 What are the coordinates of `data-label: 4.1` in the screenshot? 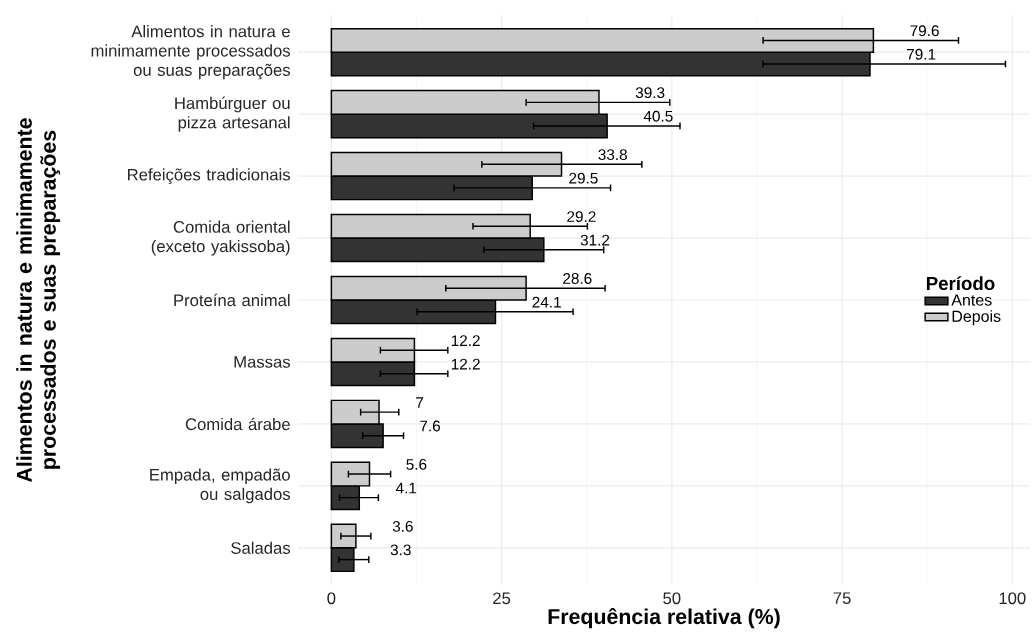 It's located at (406, 488).